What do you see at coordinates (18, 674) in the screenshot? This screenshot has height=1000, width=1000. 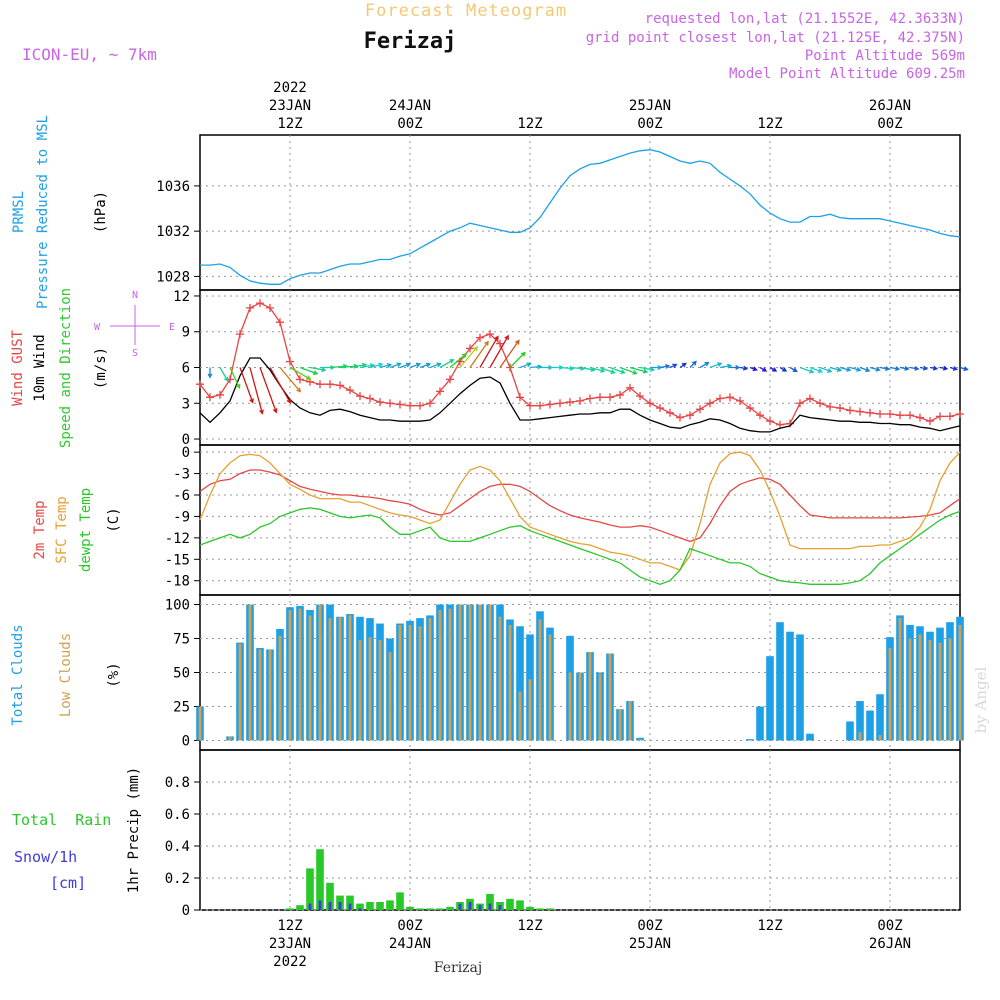 I see `clouds-ylabel-total: Total Clouds` at bounding box center [18, 674].